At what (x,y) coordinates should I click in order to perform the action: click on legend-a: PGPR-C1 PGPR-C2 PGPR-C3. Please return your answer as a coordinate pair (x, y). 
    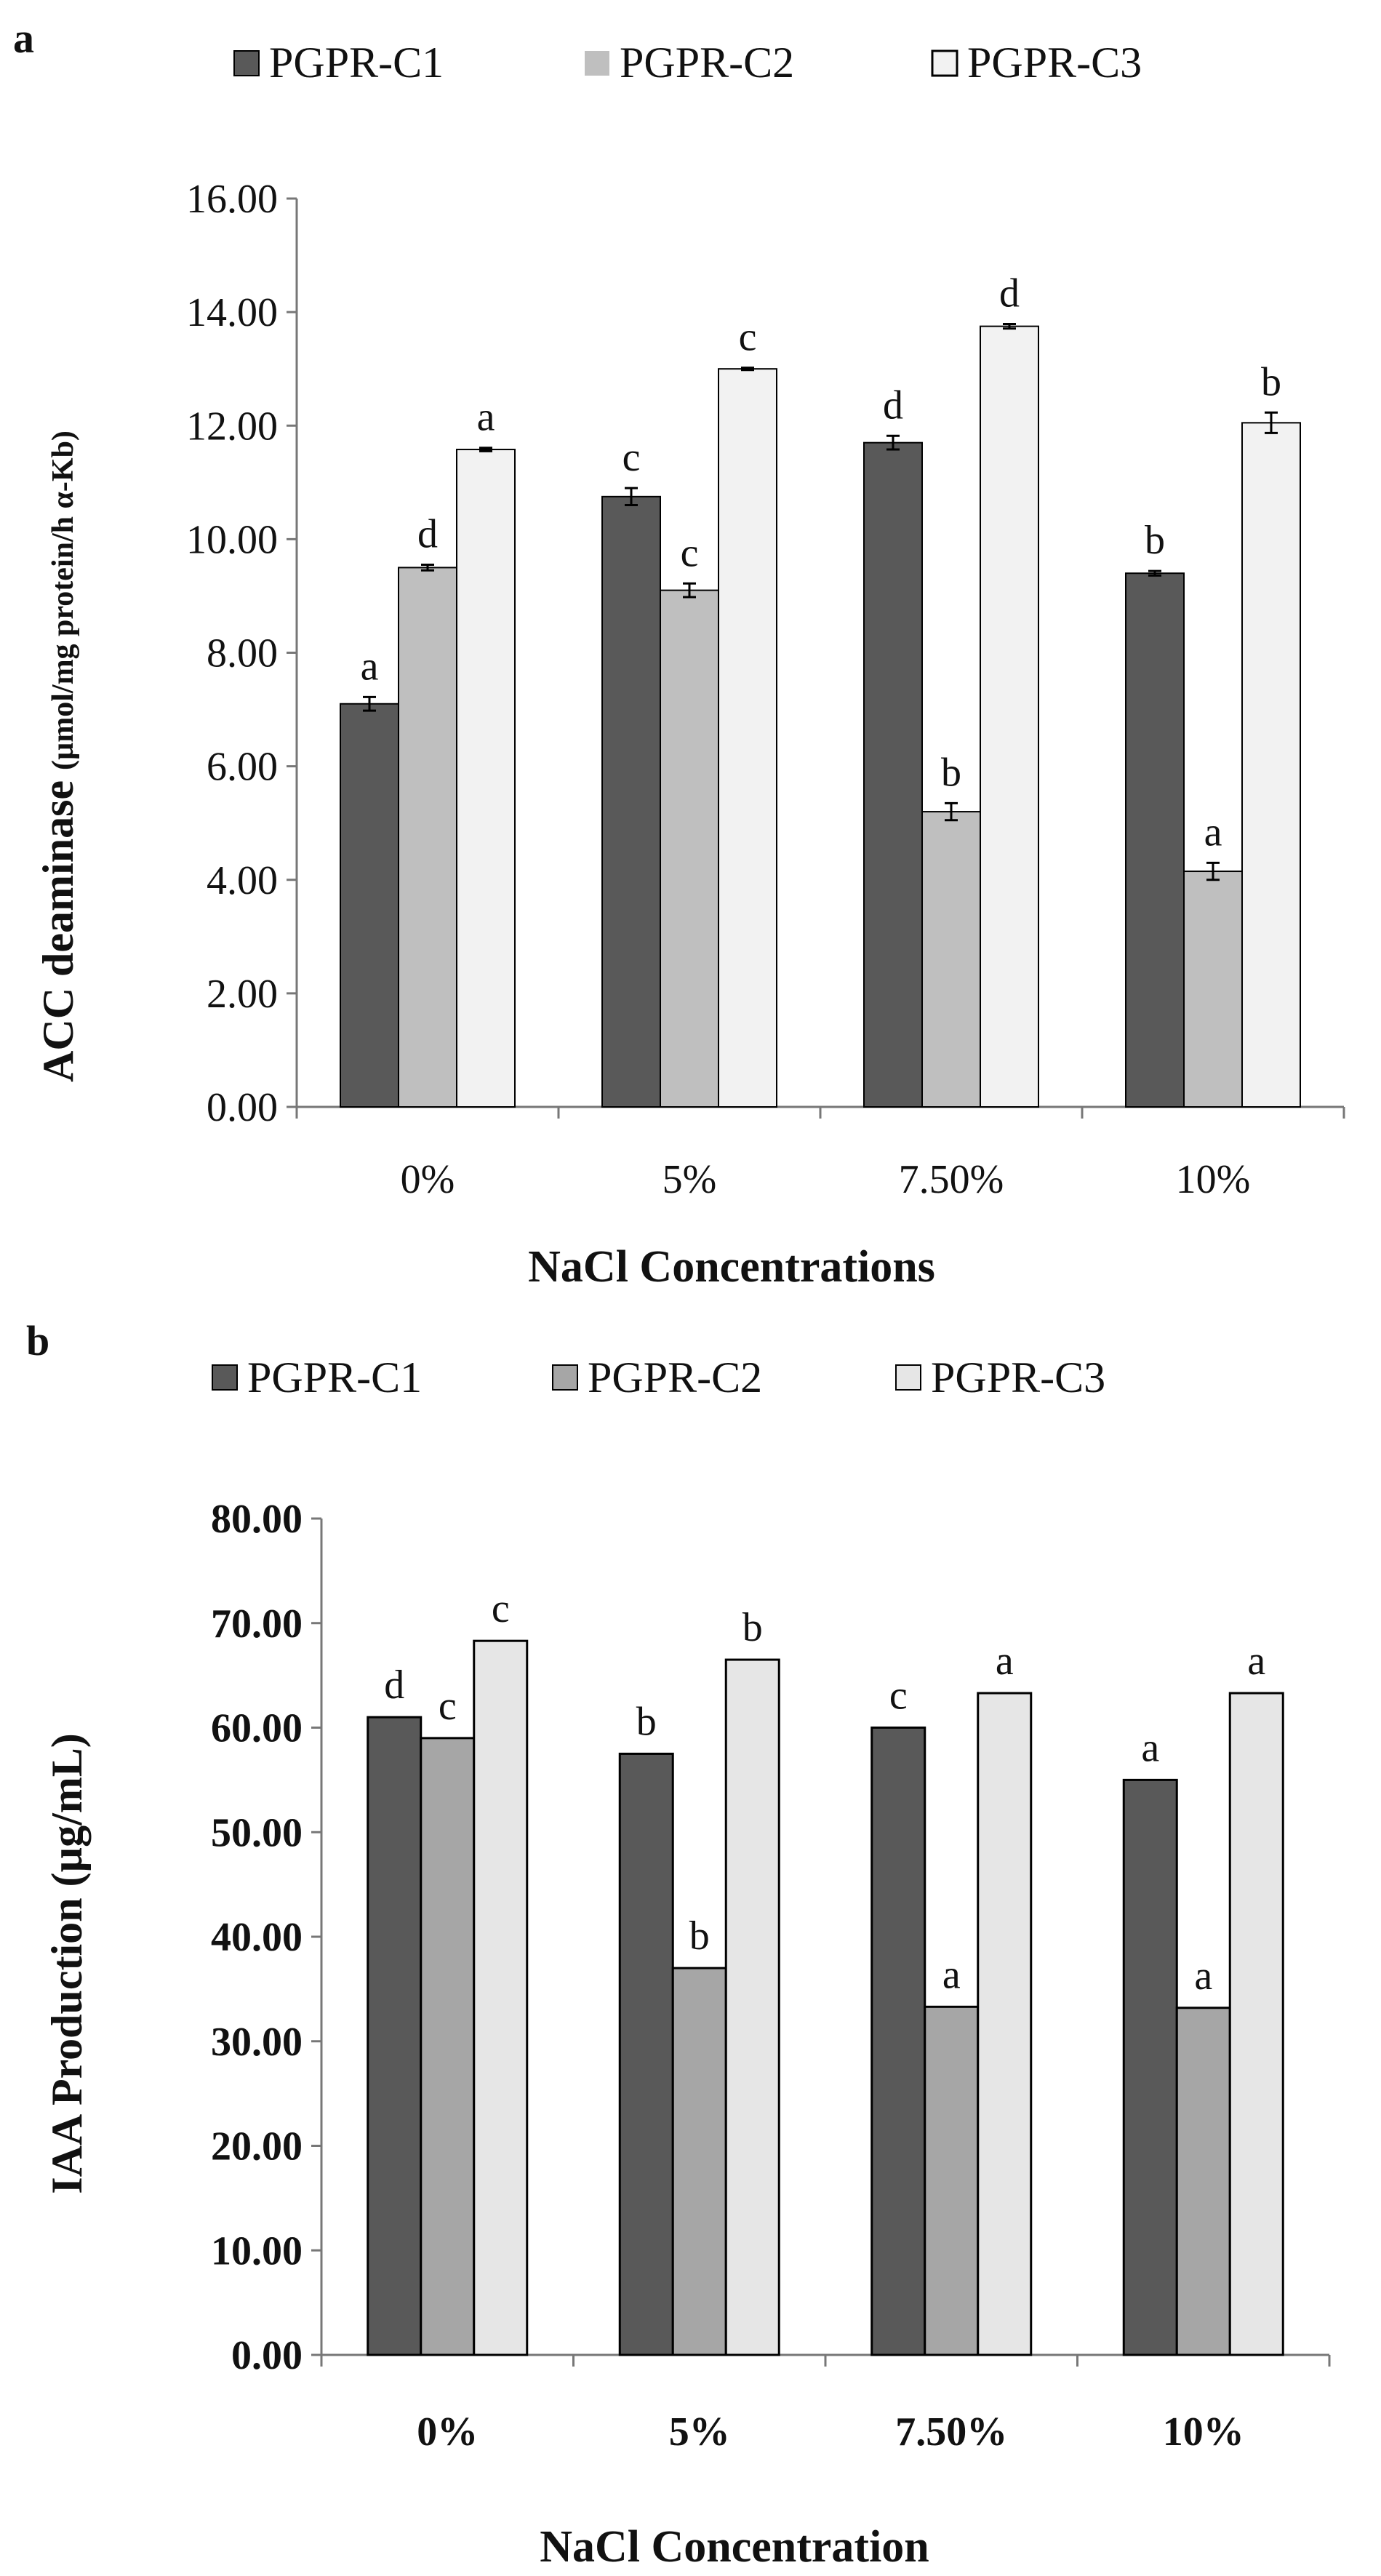
    Looking at the image, I should click on (687, 63).